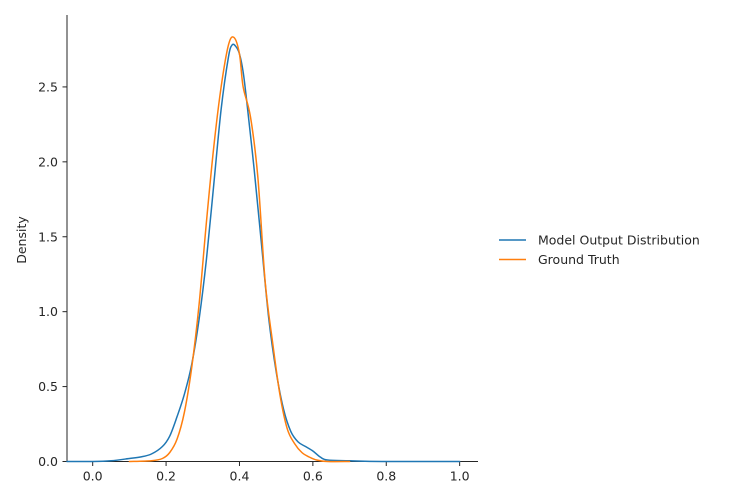 This screenshot has height=500, width=729. What do you see at coordinates (619, 240) in the screenshot?
I see `legend-label: Model Output Distribution` at bounding box center [619, 240].